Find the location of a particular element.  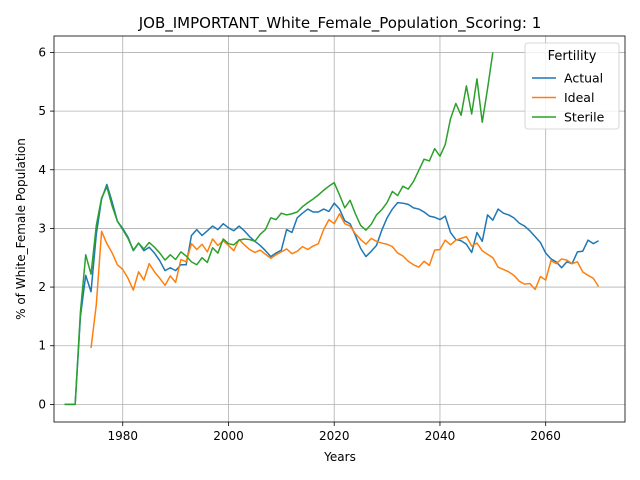

y-tick-label: 6 is located at coordinates (42, 52).